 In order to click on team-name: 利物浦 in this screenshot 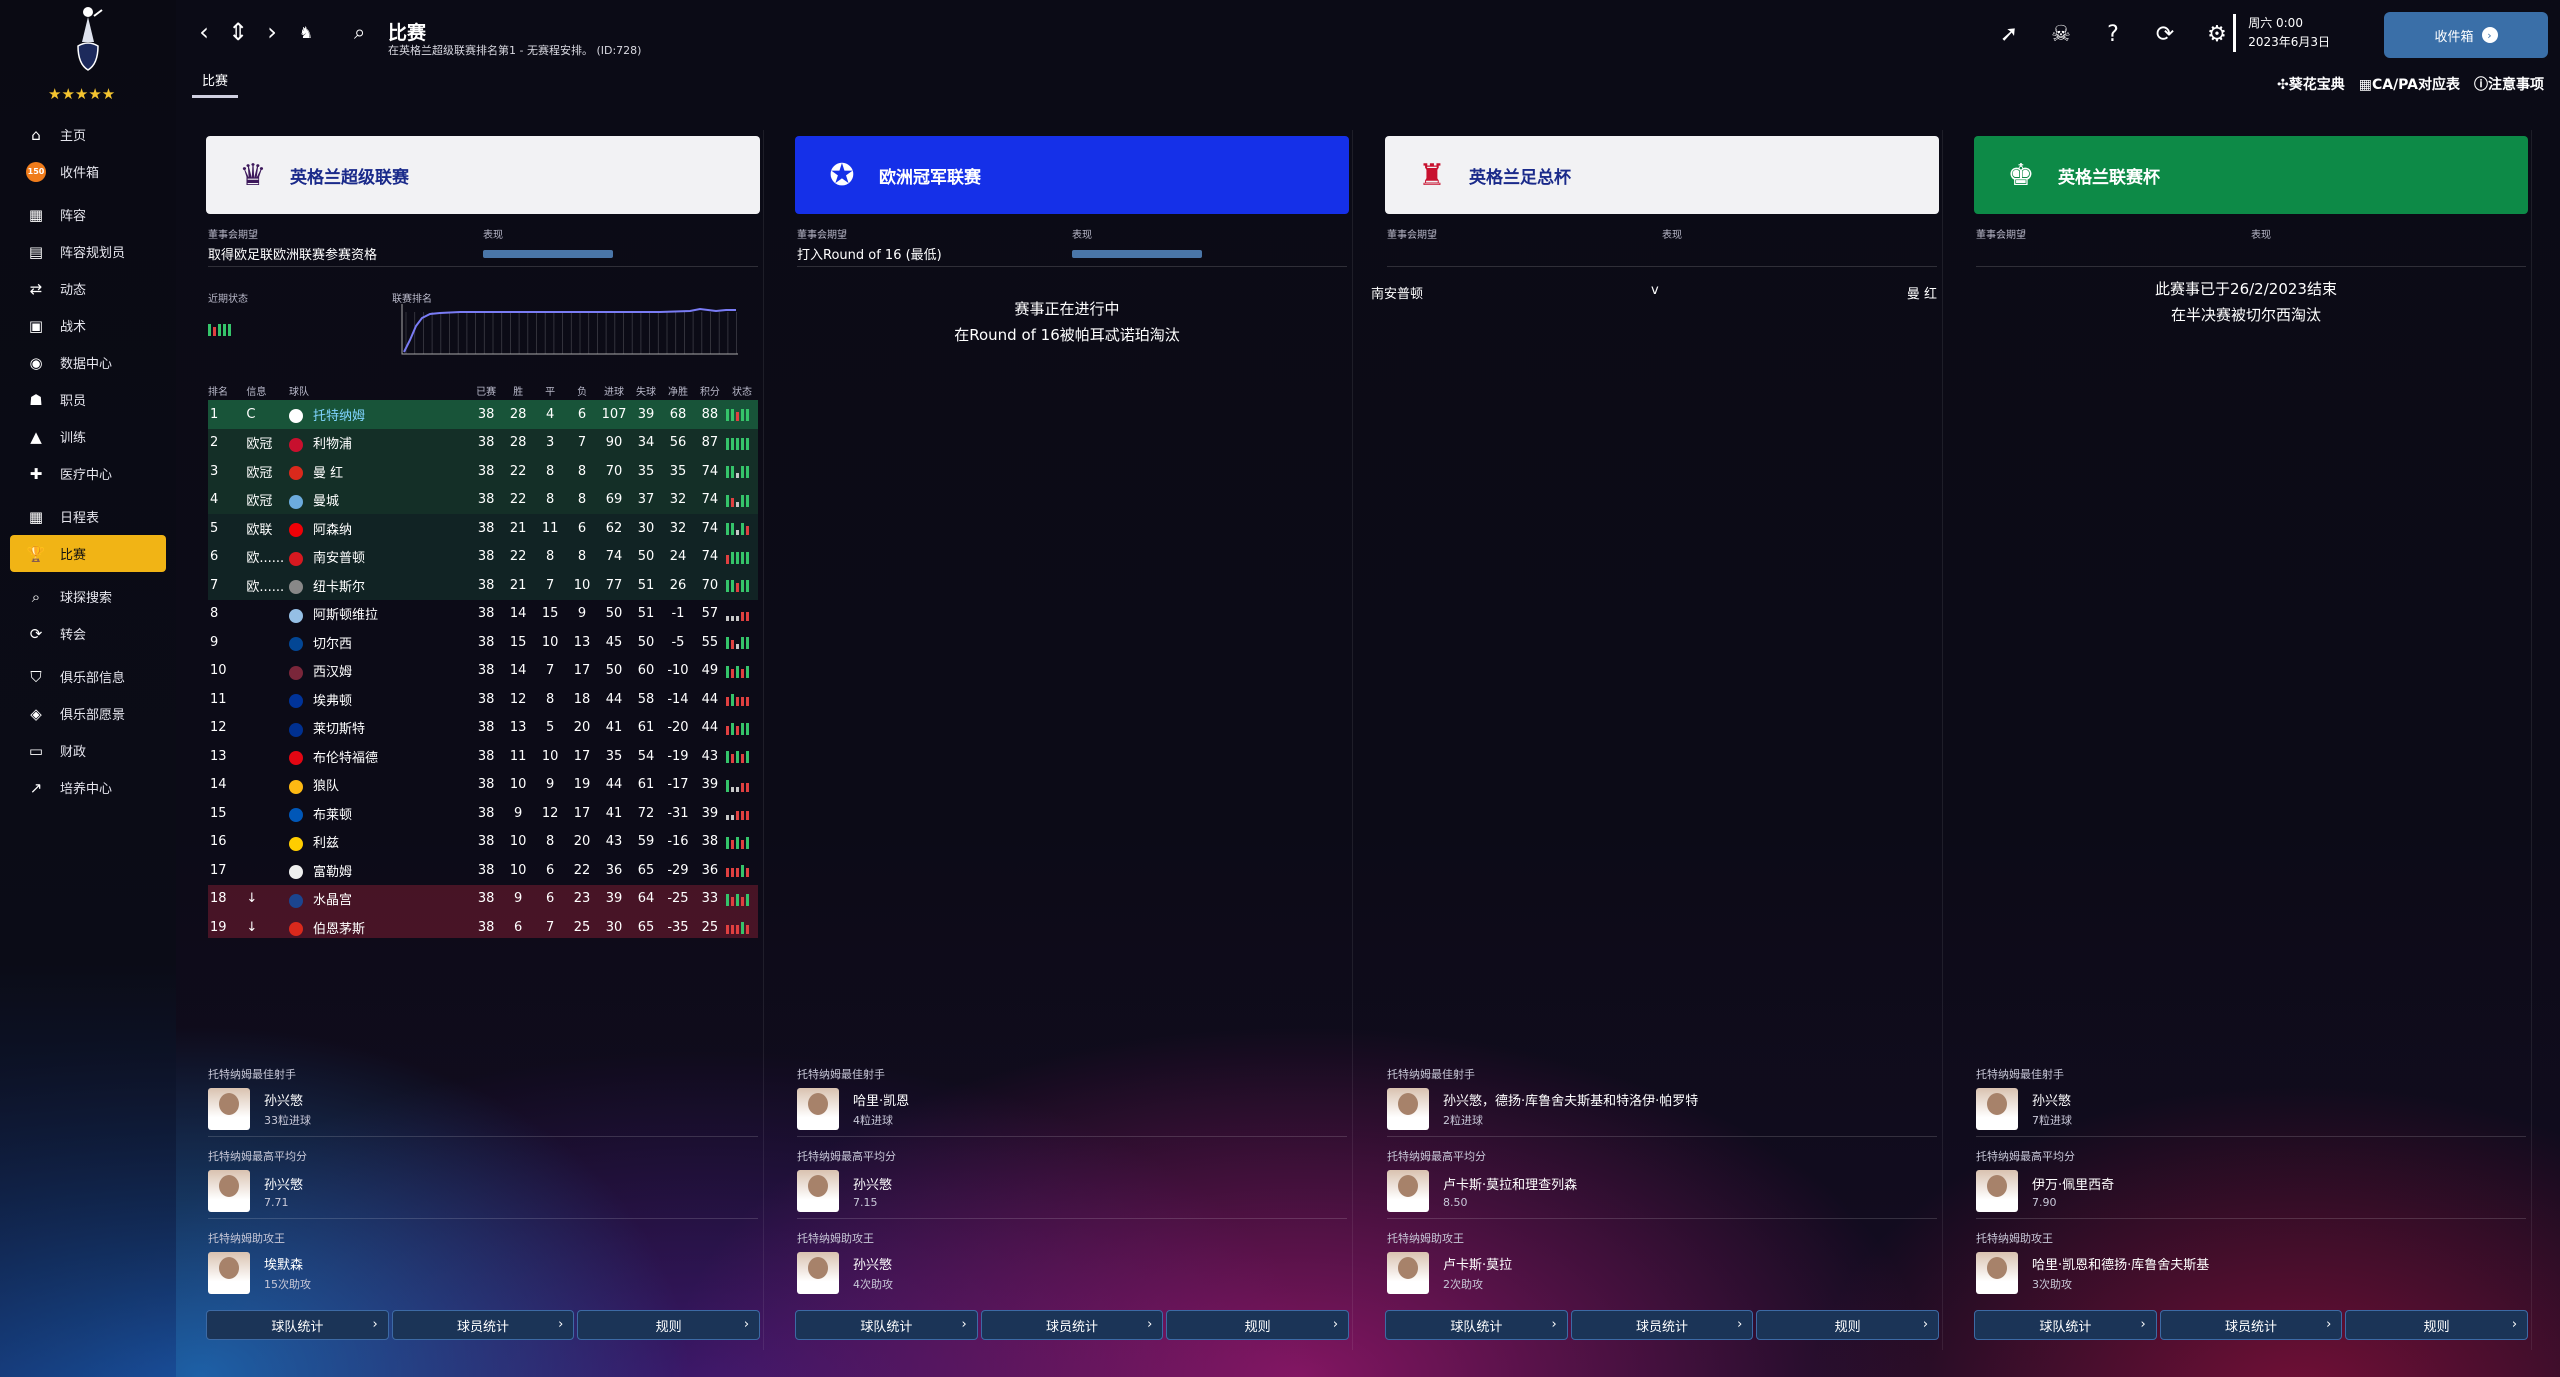, I will do `click(332, 445)`.